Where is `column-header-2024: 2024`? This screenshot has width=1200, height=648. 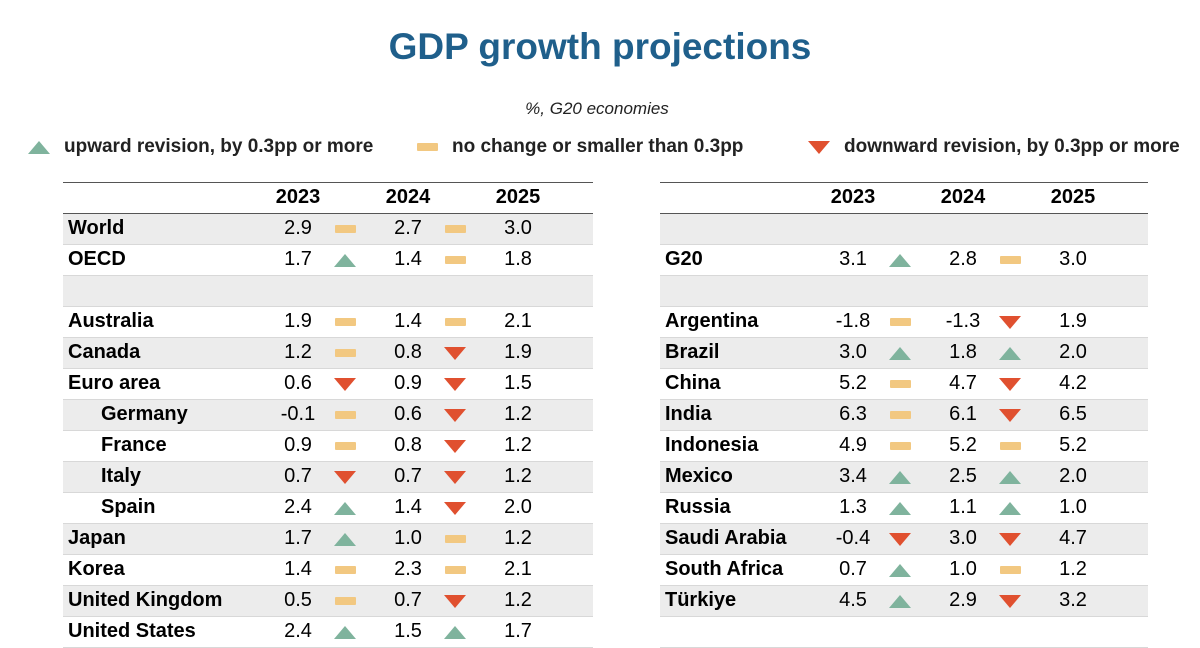 column-header-2024: 2024 is located at coordinates (408, 197).